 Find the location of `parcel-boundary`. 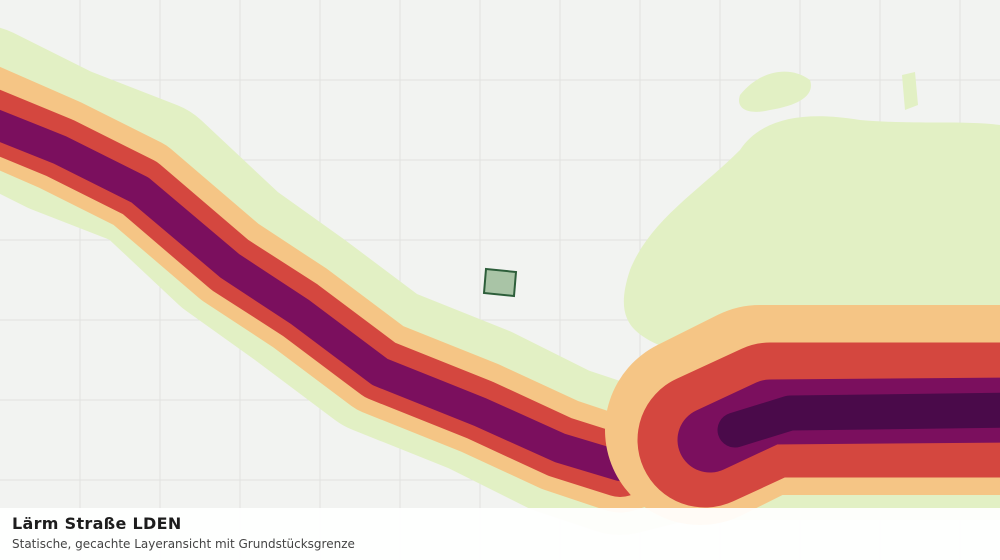

parcel-boundary is located at coordinates (500, 282).